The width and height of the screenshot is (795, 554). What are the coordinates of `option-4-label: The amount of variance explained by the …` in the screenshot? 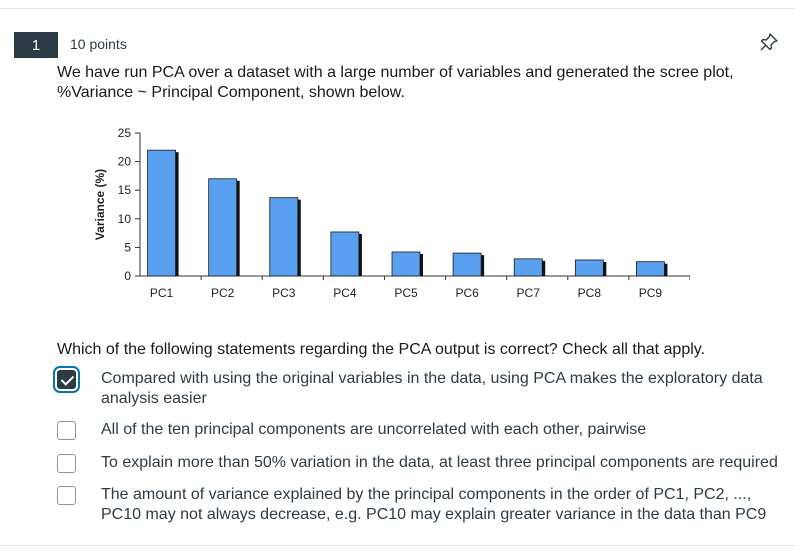 It's located at (434, 504).